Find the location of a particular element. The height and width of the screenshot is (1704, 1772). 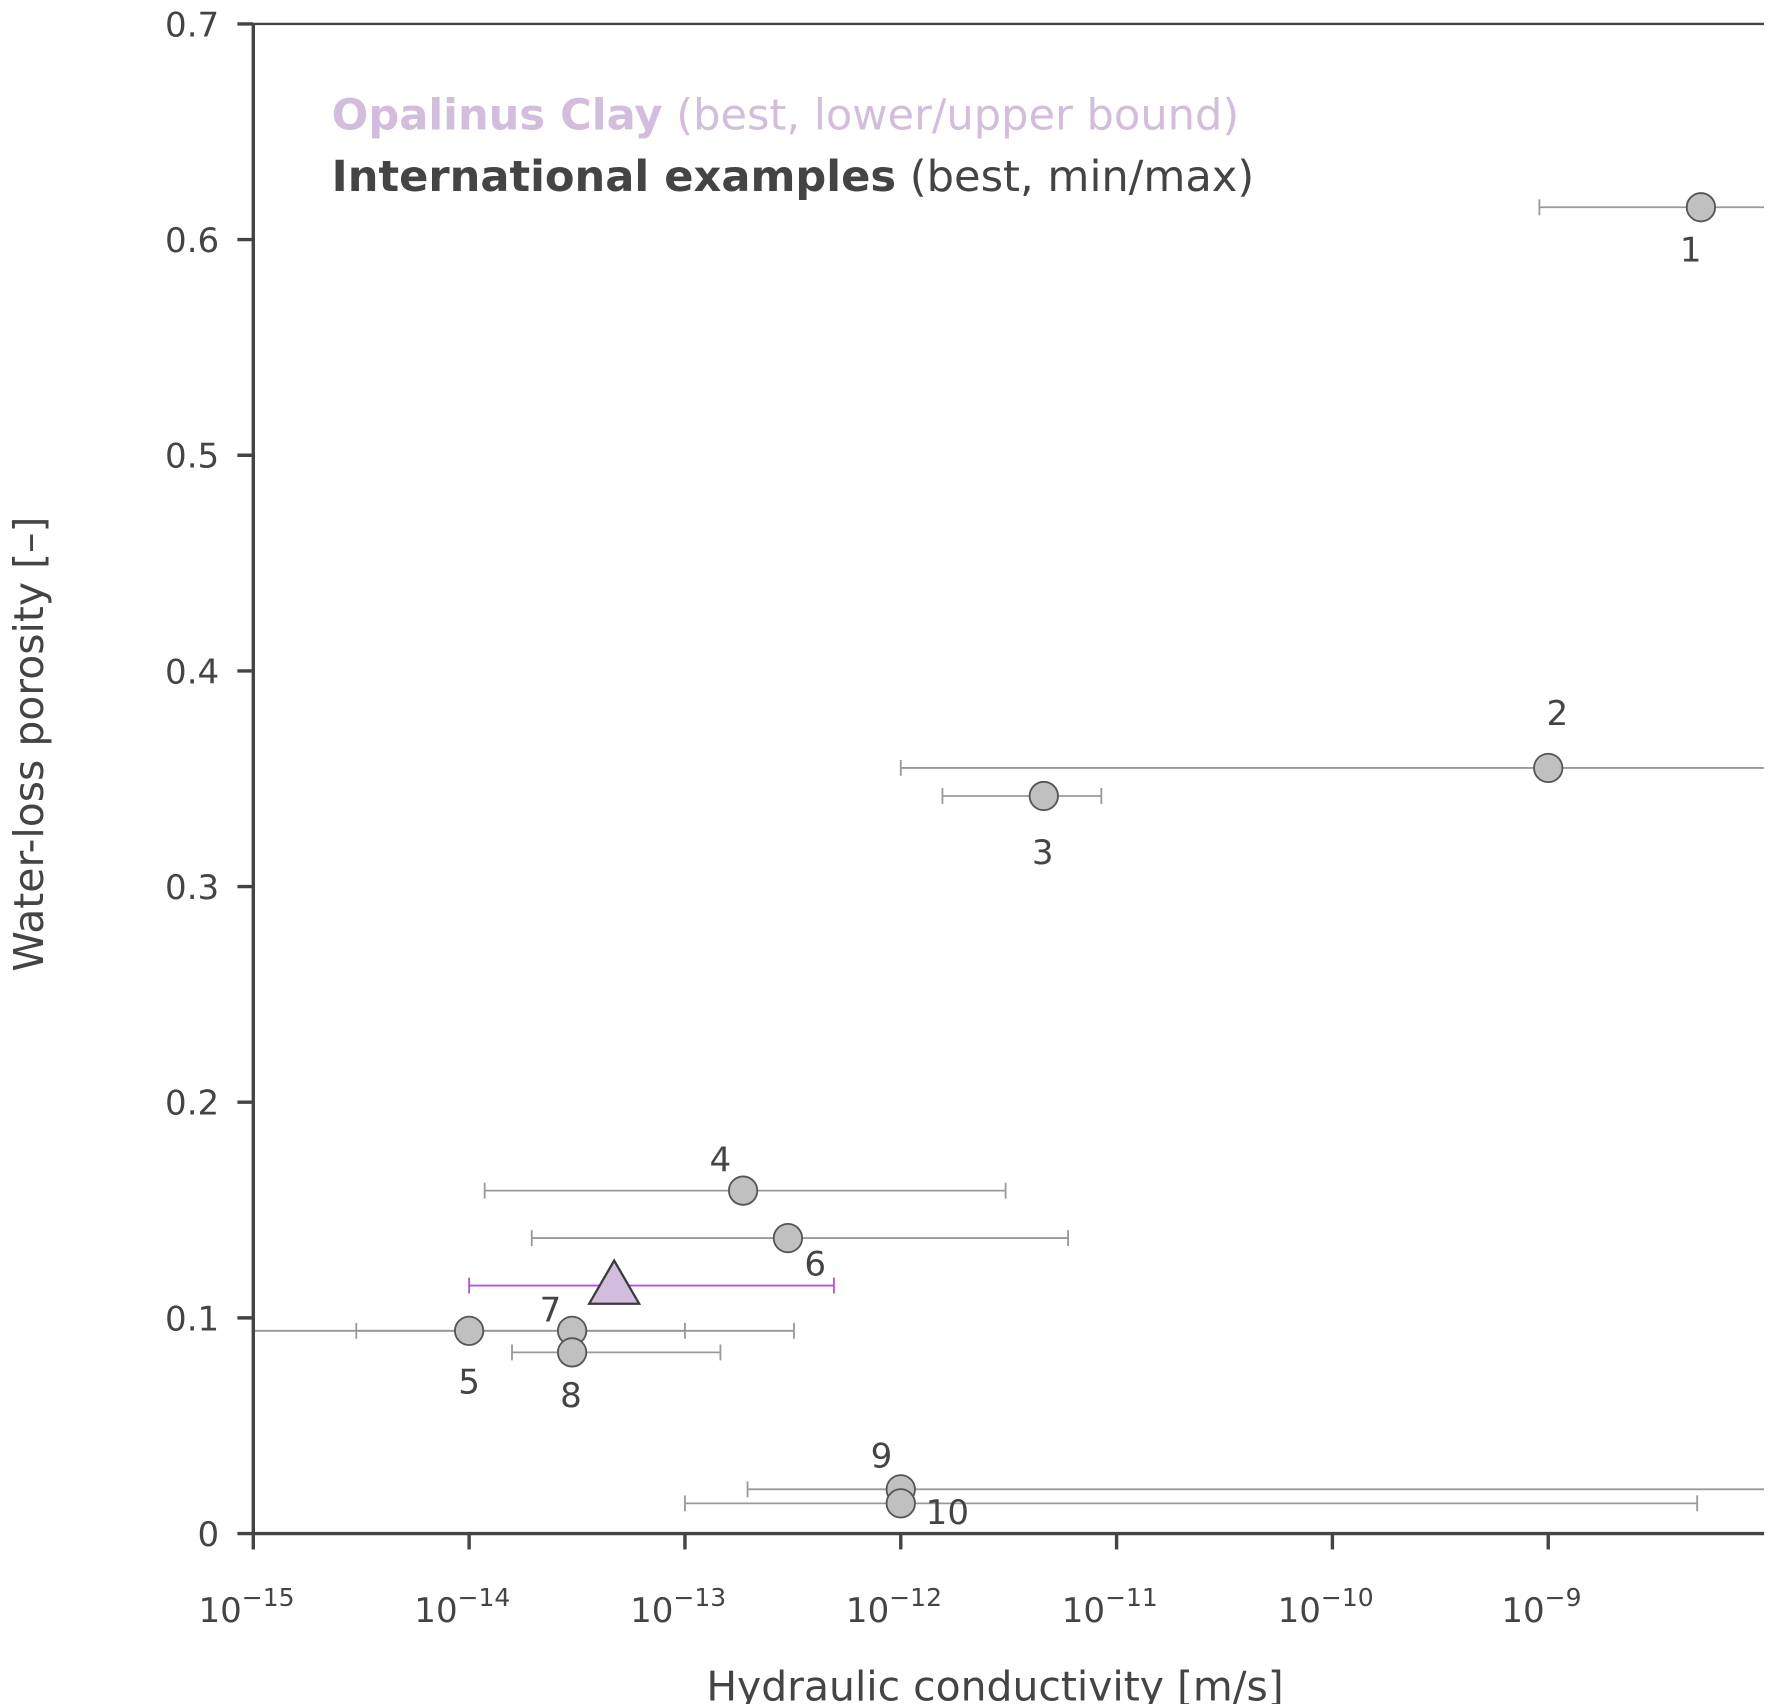

x-tick-label: 10−11 is located at coordinates (1110, 1607).